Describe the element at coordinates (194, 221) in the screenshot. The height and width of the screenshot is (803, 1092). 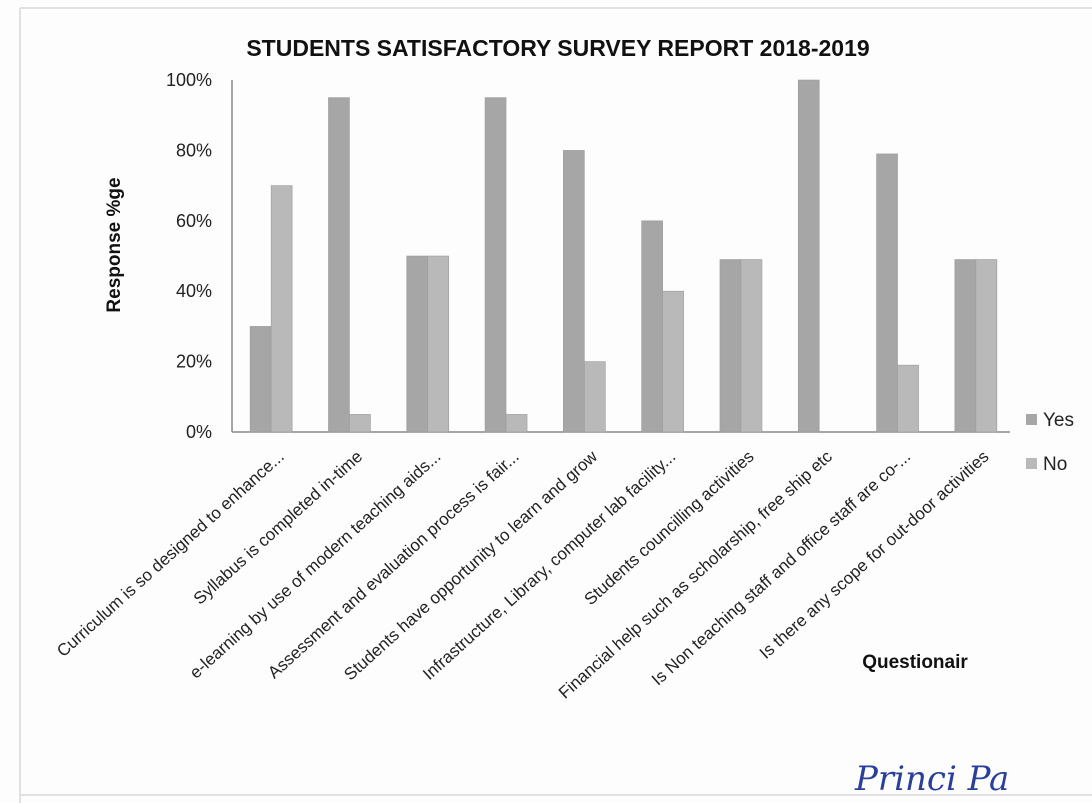
I see `y-tick-label: 60%` at that location.